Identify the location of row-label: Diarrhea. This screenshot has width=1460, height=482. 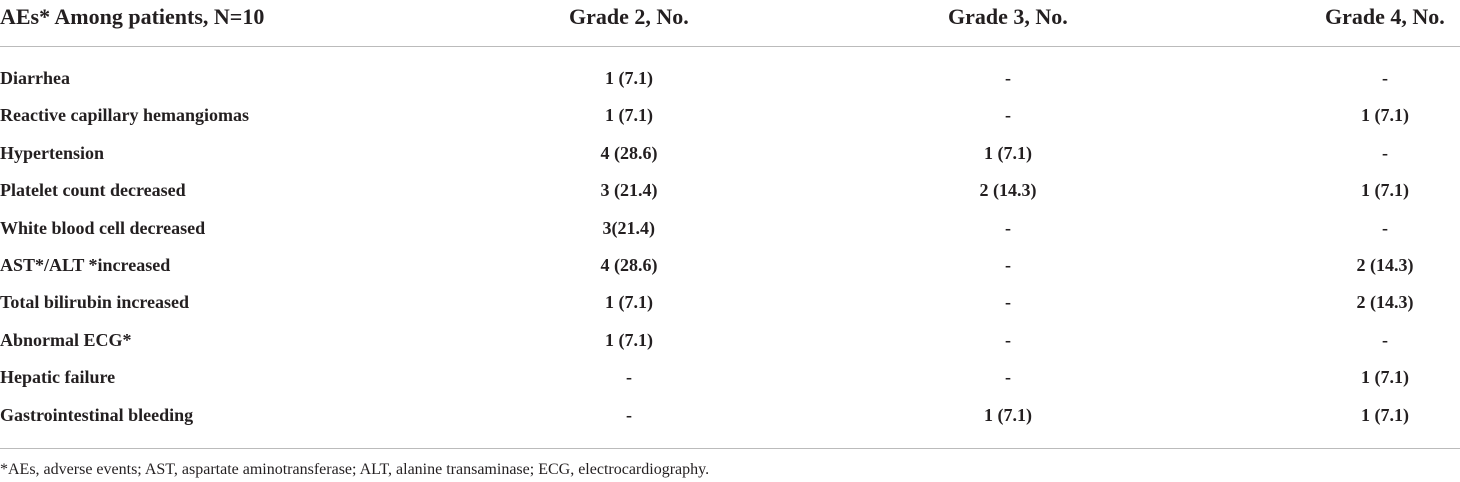
(35, 78).